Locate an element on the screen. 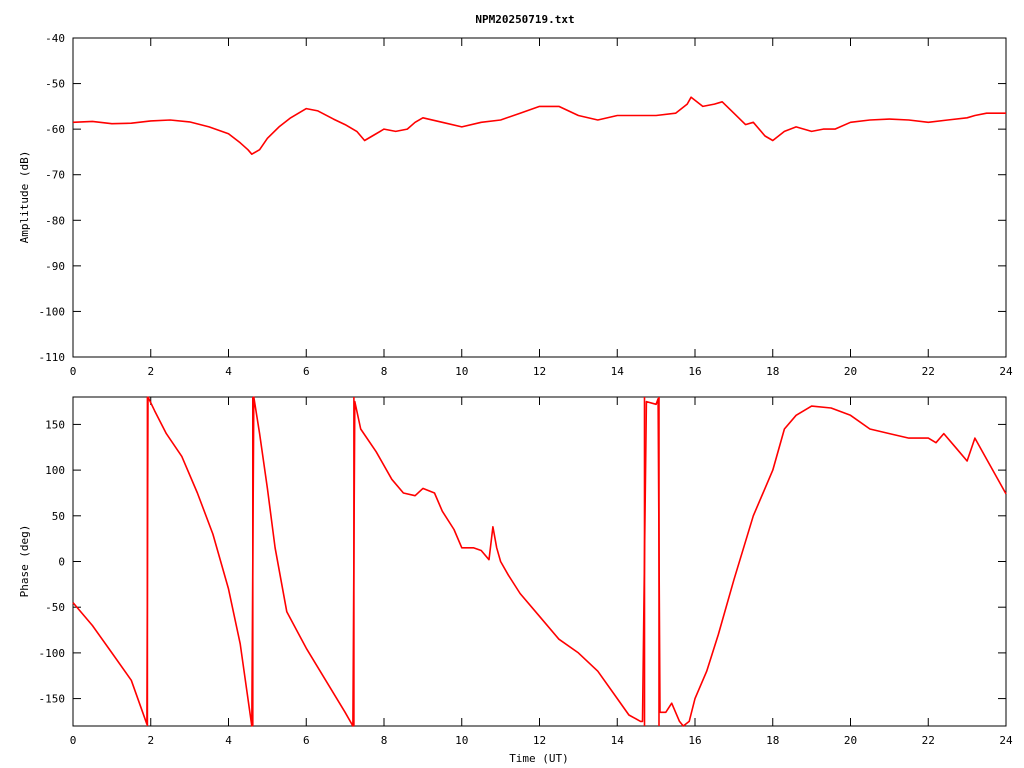 This screenshot has height=768, width=1024. y-tick-label: -90 is located at coordinates (55, 266).